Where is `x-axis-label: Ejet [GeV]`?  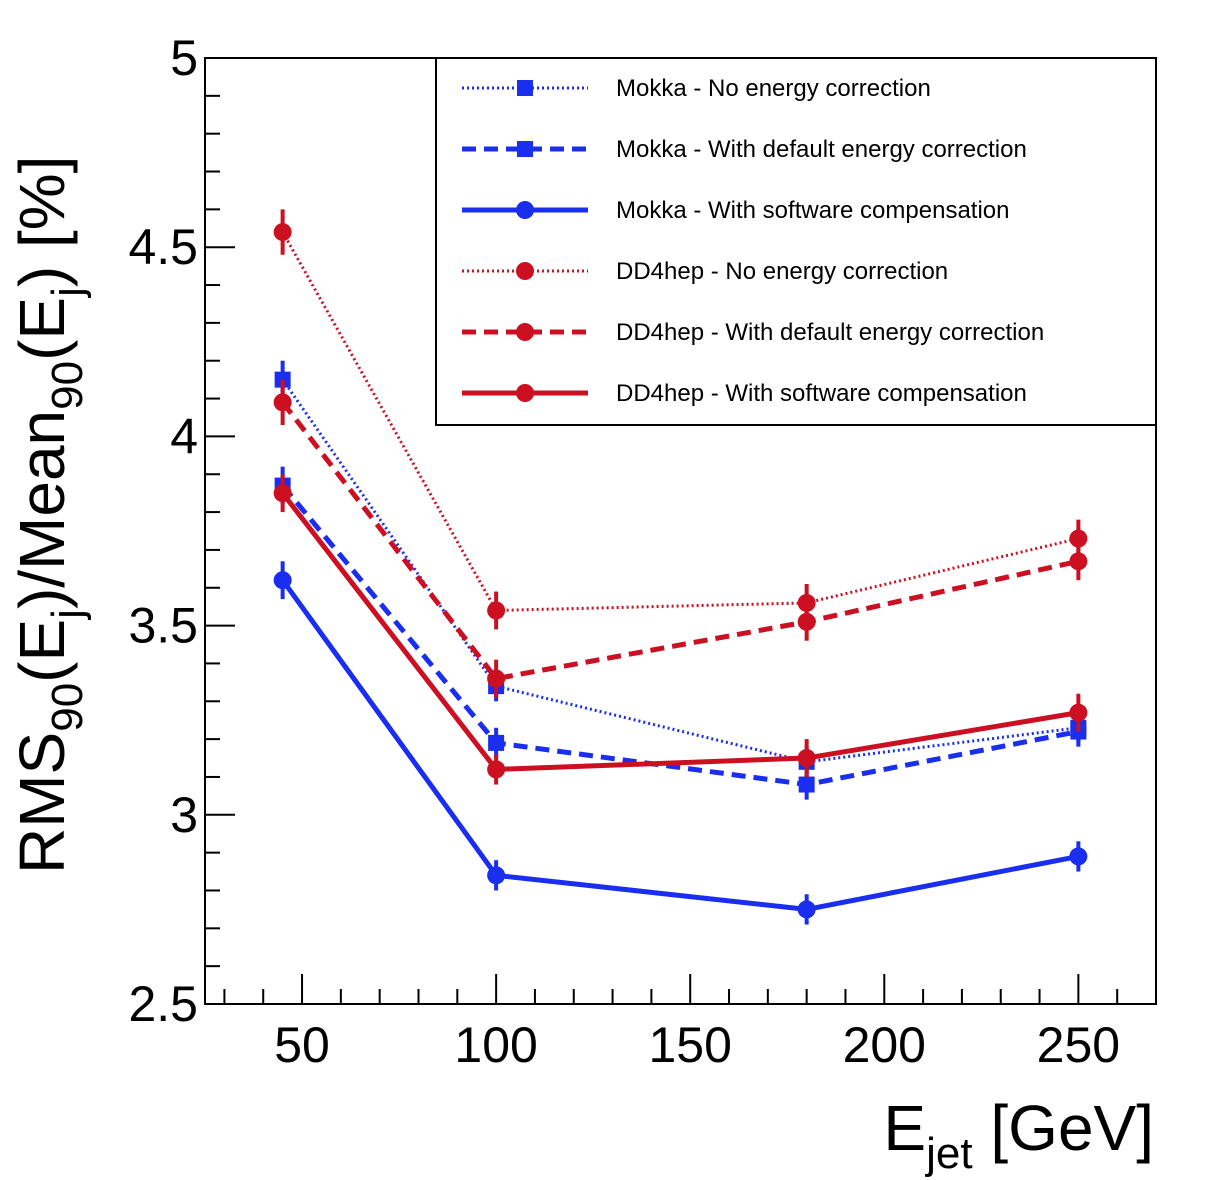
x-axis-label: Ejet [GeV] is located at coordinates (1018, 1135).